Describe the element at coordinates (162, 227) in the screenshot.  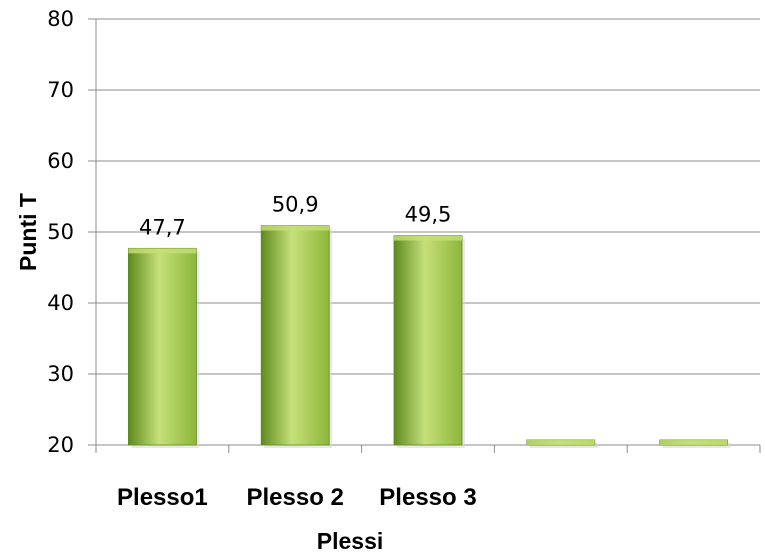
I see `data-label: 47,7` at that location.